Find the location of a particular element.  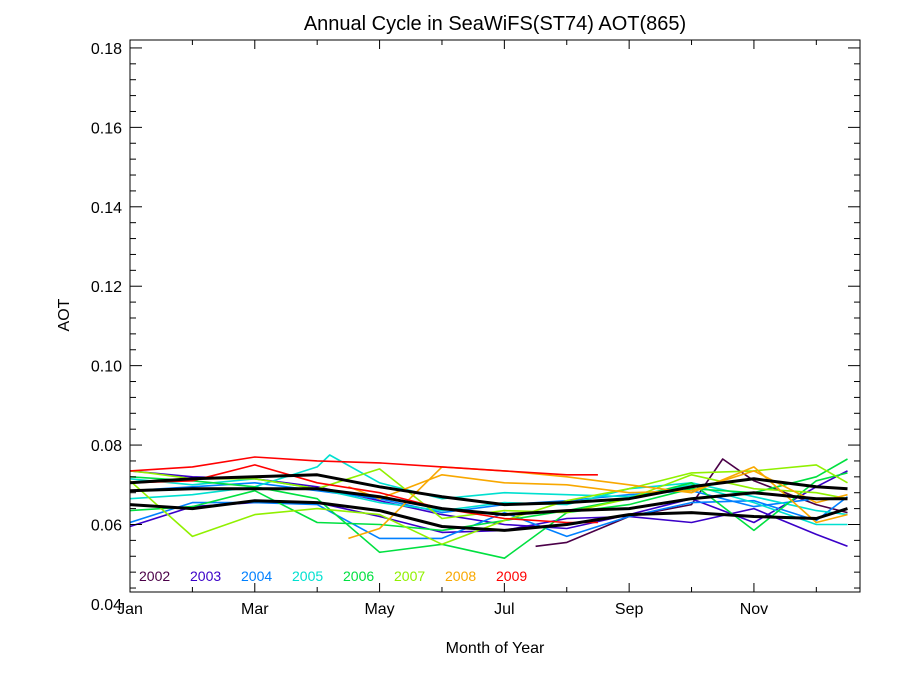

legend: 2002 2003 2004 2005 2006 2007 2008 2009 is located at coordinates (333, 576).